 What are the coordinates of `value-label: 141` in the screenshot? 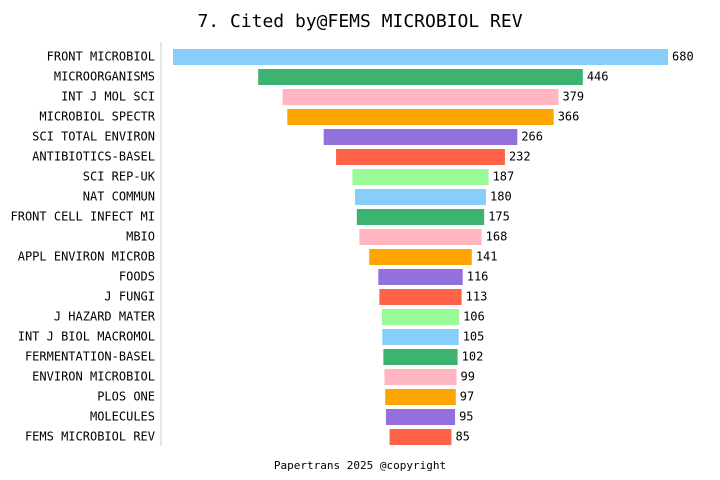 It's located at (487, 257).